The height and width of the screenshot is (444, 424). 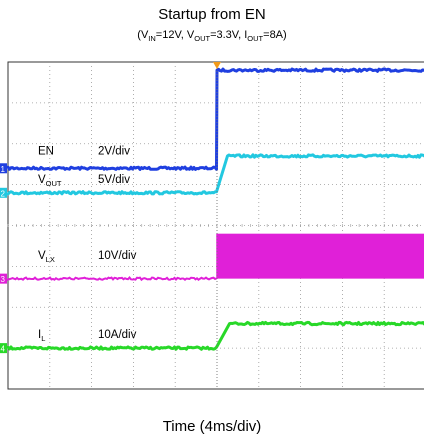 What do you see at coordinates (215, 335) in the screenshot?
I see `trace-il` at bounding box center [215, 335].